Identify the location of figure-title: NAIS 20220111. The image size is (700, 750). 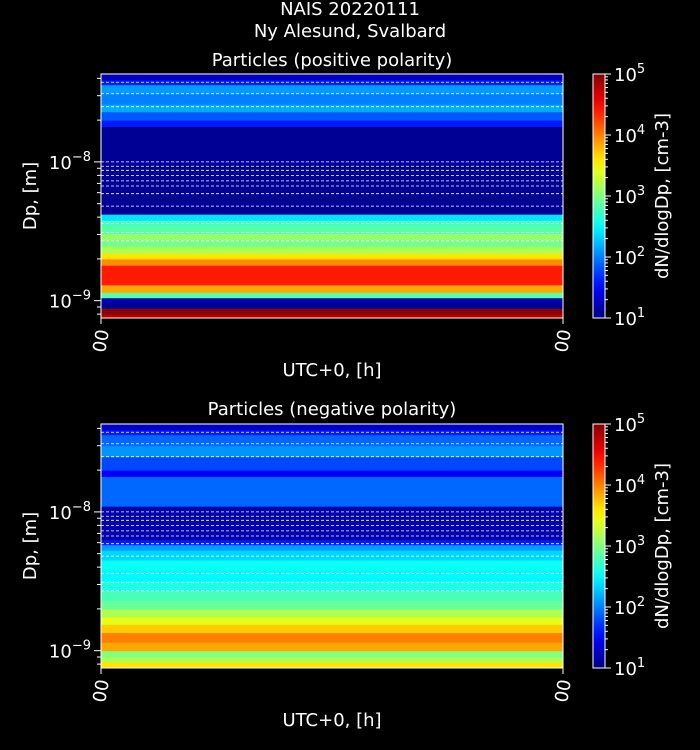
(350, 10).